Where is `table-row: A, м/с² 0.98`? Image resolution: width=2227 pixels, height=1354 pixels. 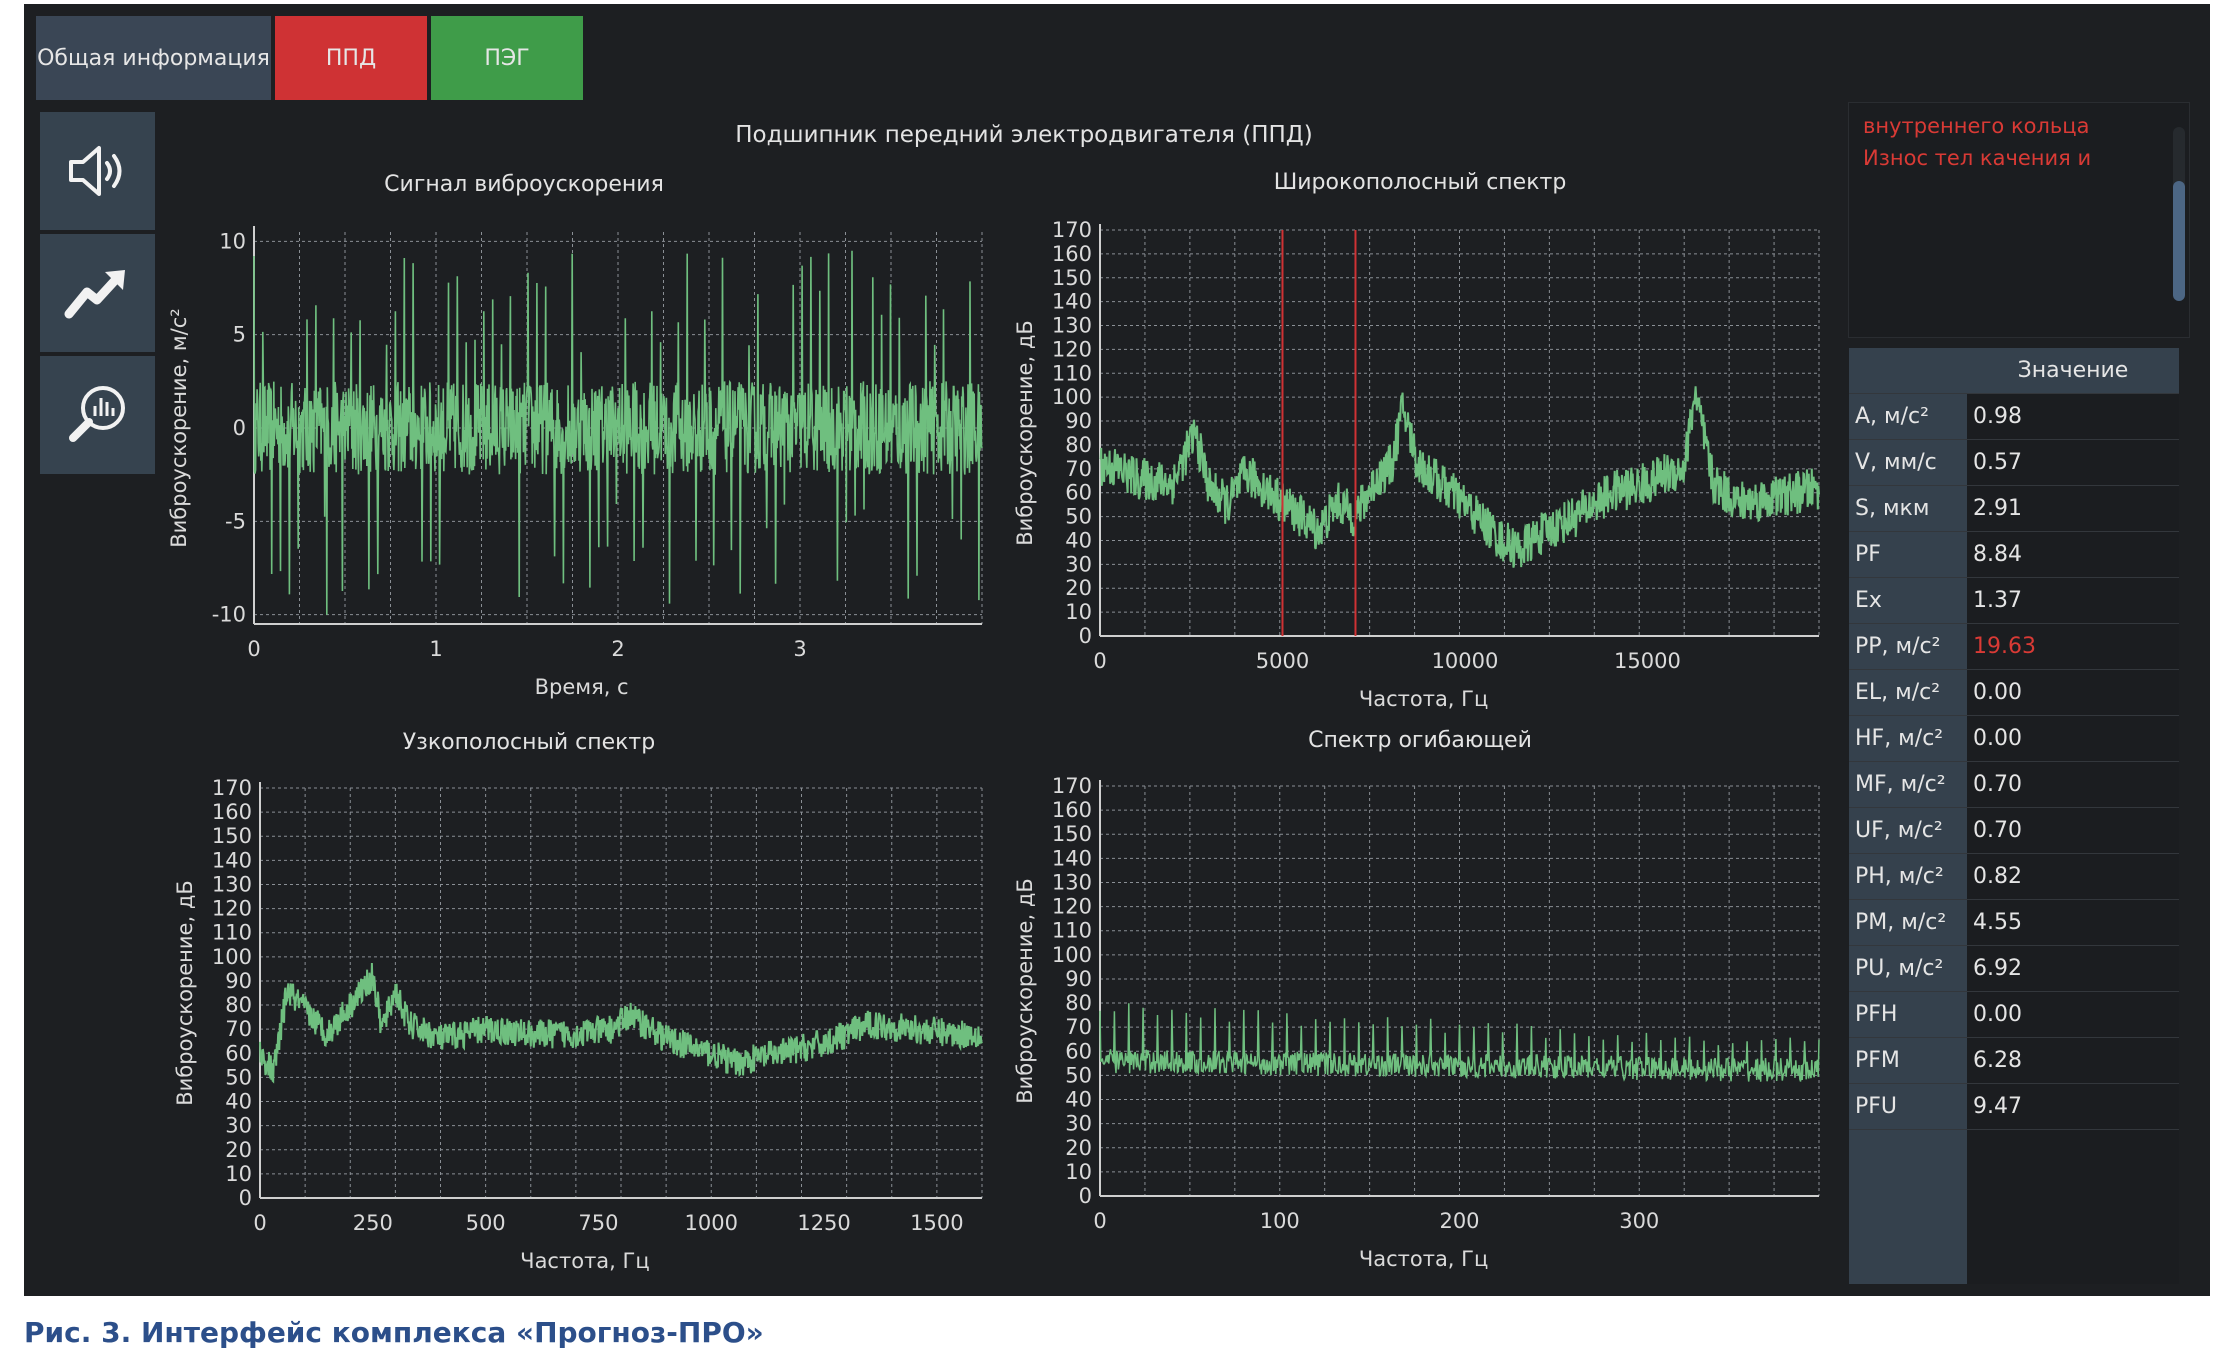 table-row: A, м/с² 0.98 is located at coordinates (2014, 417).